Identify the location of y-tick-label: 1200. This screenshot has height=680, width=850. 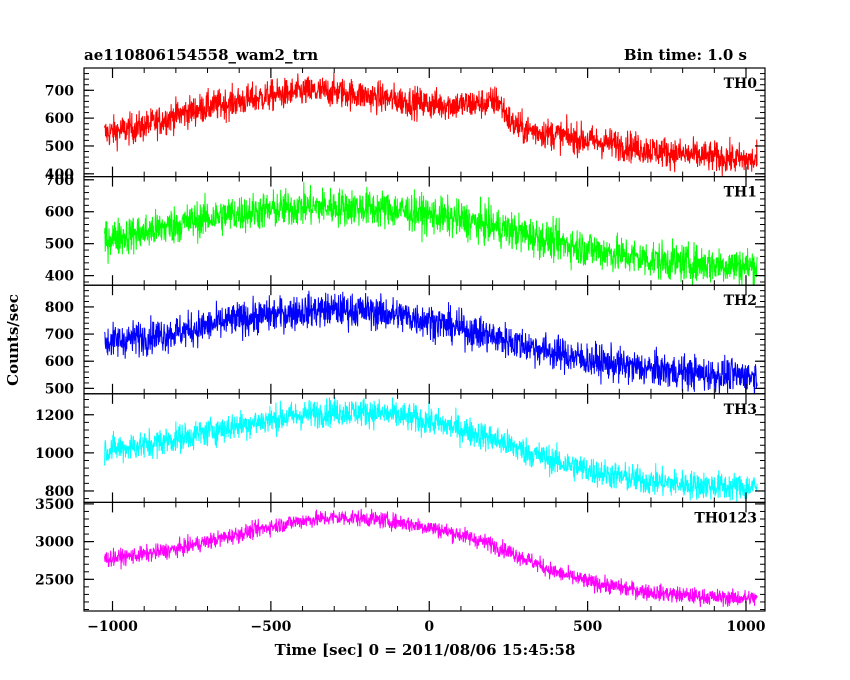
(54, 416).